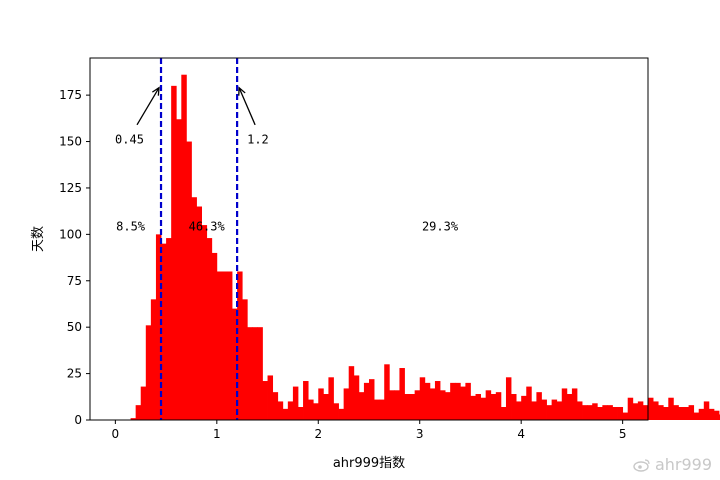 This screenshot has width=720, height=480. Describe the element at coordinates (318, 434) in the screenshot. I see `x-tick-label: 2` at that location.